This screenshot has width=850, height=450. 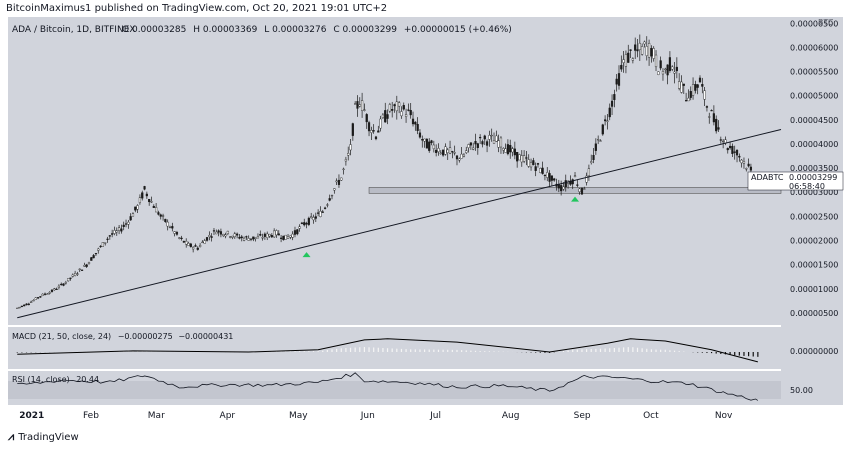 What do you see at coordinates (813, 177) in the screenshot?
I see `last-price-value: 0.00003299` at bounding box center [813, 177].